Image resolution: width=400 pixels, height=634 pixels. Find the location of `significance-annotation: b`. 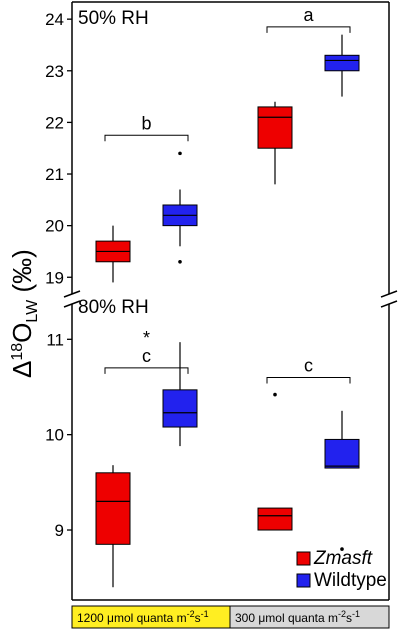

significance-annotation: b is located at coordinates (146, 127).